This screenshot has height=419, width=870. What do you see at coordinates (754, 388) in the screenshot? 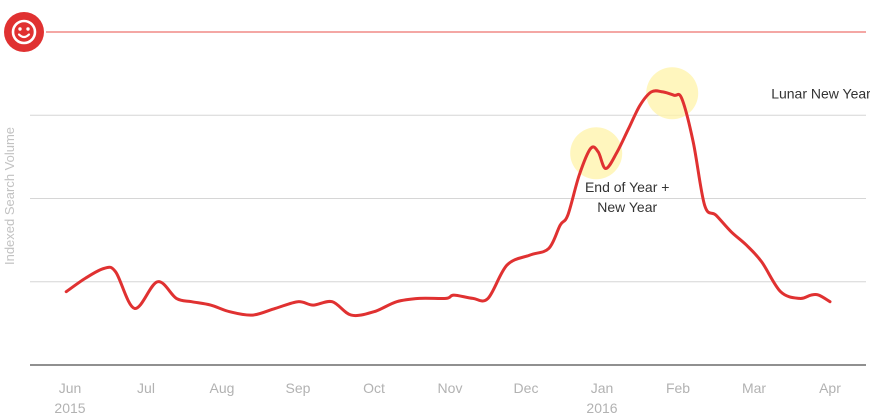
I see `x-tick-label: Mar` at bounding box center [754, 388].